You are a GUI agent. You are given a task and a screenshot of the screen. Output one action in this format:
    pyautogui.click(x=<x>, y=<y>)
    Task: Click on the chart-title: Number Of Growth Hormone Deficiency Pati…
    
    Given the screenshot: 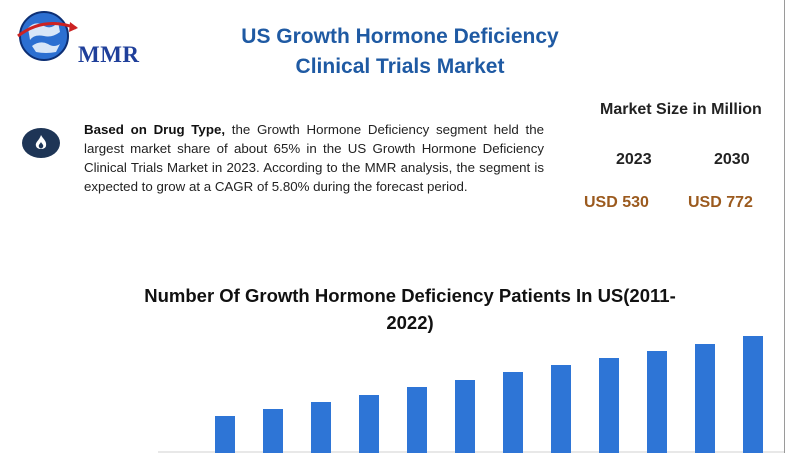 What is the action you would take?
    pyautogui.click(x=410, y=309)
    